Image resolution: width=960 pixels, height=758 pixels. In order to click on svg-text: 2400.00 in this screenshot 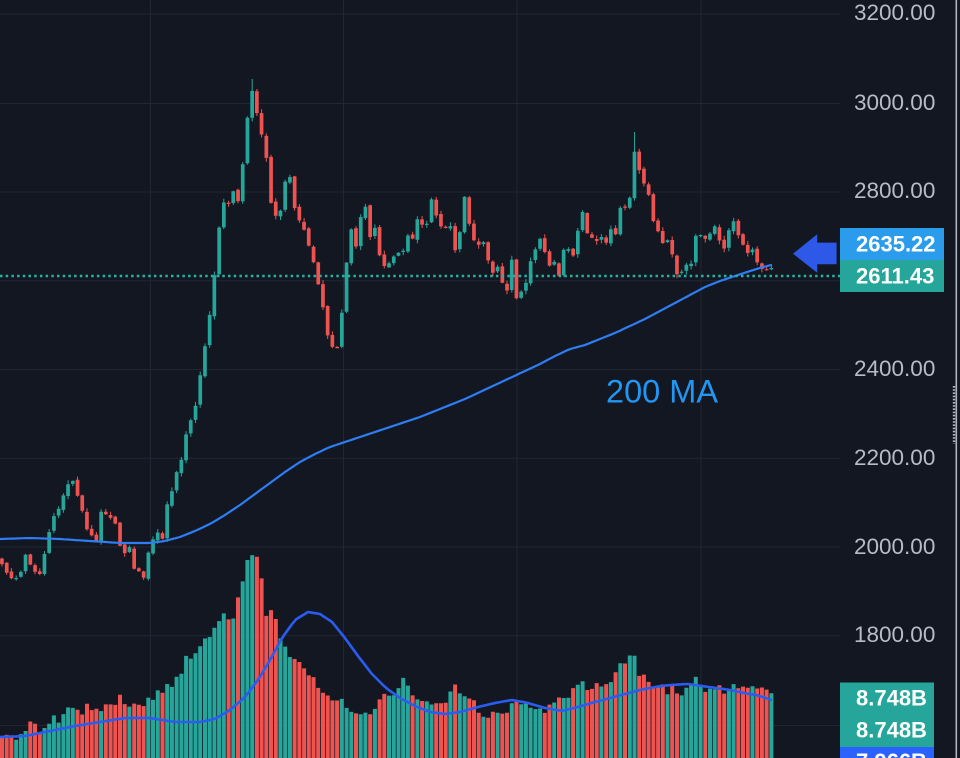, I will do `click(894, 368)`.